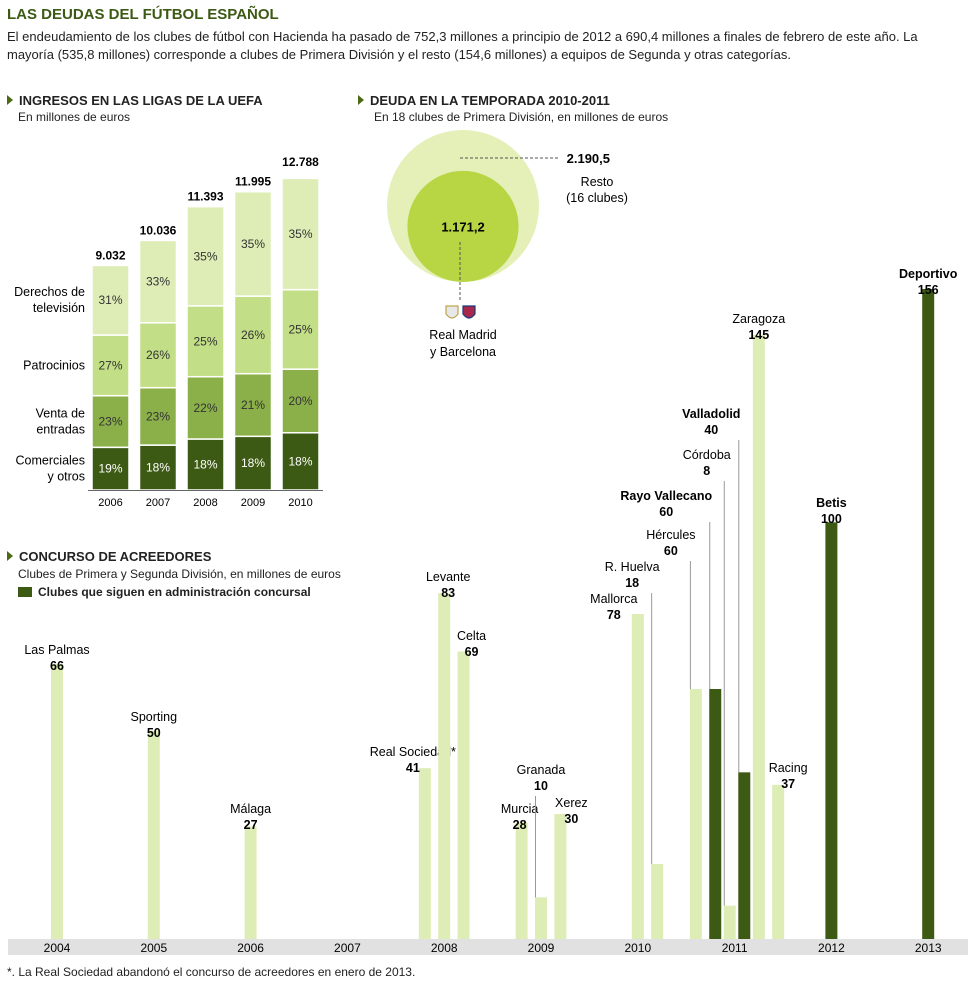 The height and width of the screenshot is (1000, 980). Describe the element at coordinates (141, 100) in the screenshot. I see `uefa-title-text: INGRESOS EN LAS LIGAS DE LA UEFA` at that location.